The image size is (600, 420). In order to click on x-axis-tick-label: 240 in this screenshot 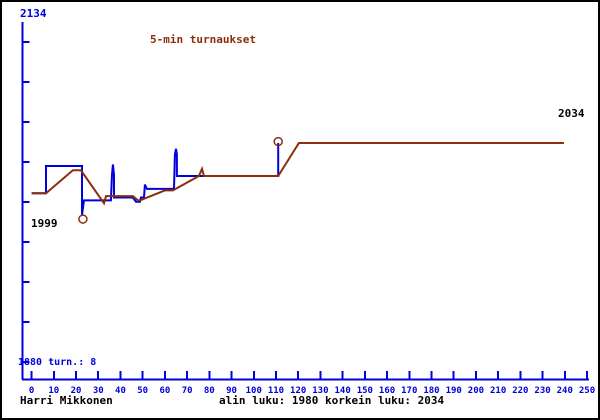, I will do `click(565, 391)`.